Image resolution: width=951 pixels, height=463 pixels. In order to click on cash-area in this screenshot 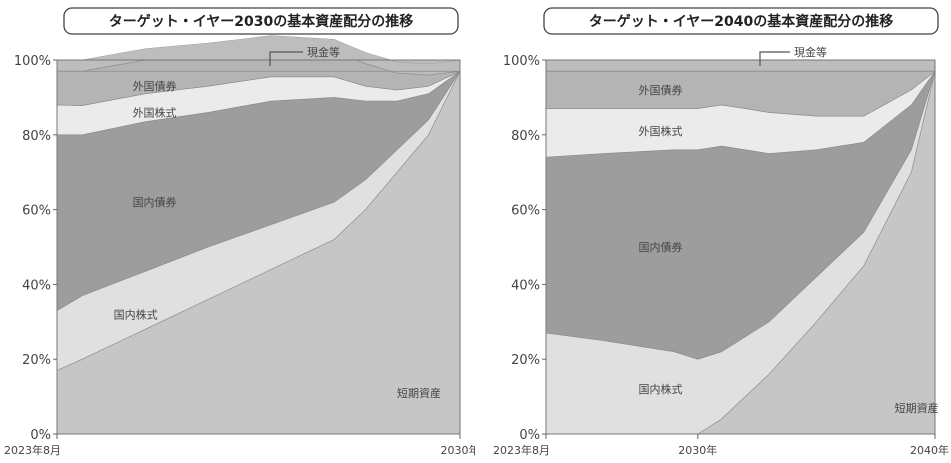, I will do `click(740, 65)`.